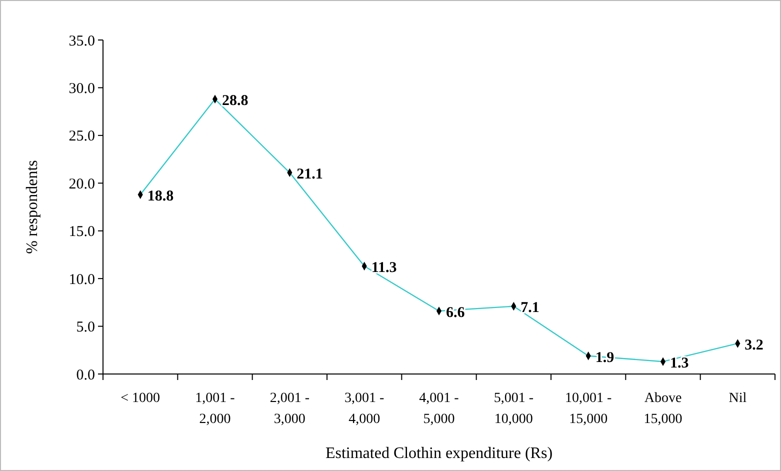 This screenshot has width=781, height=471. I want to click on data-label: 3.2, so click(754, 345).